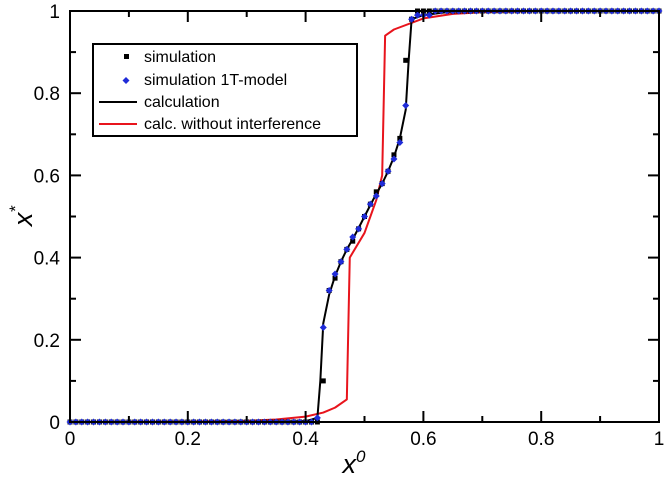  Describe the element at coordinates (423, 439) in the screenshot. I see `x-tick-label: 0.6` at that location.